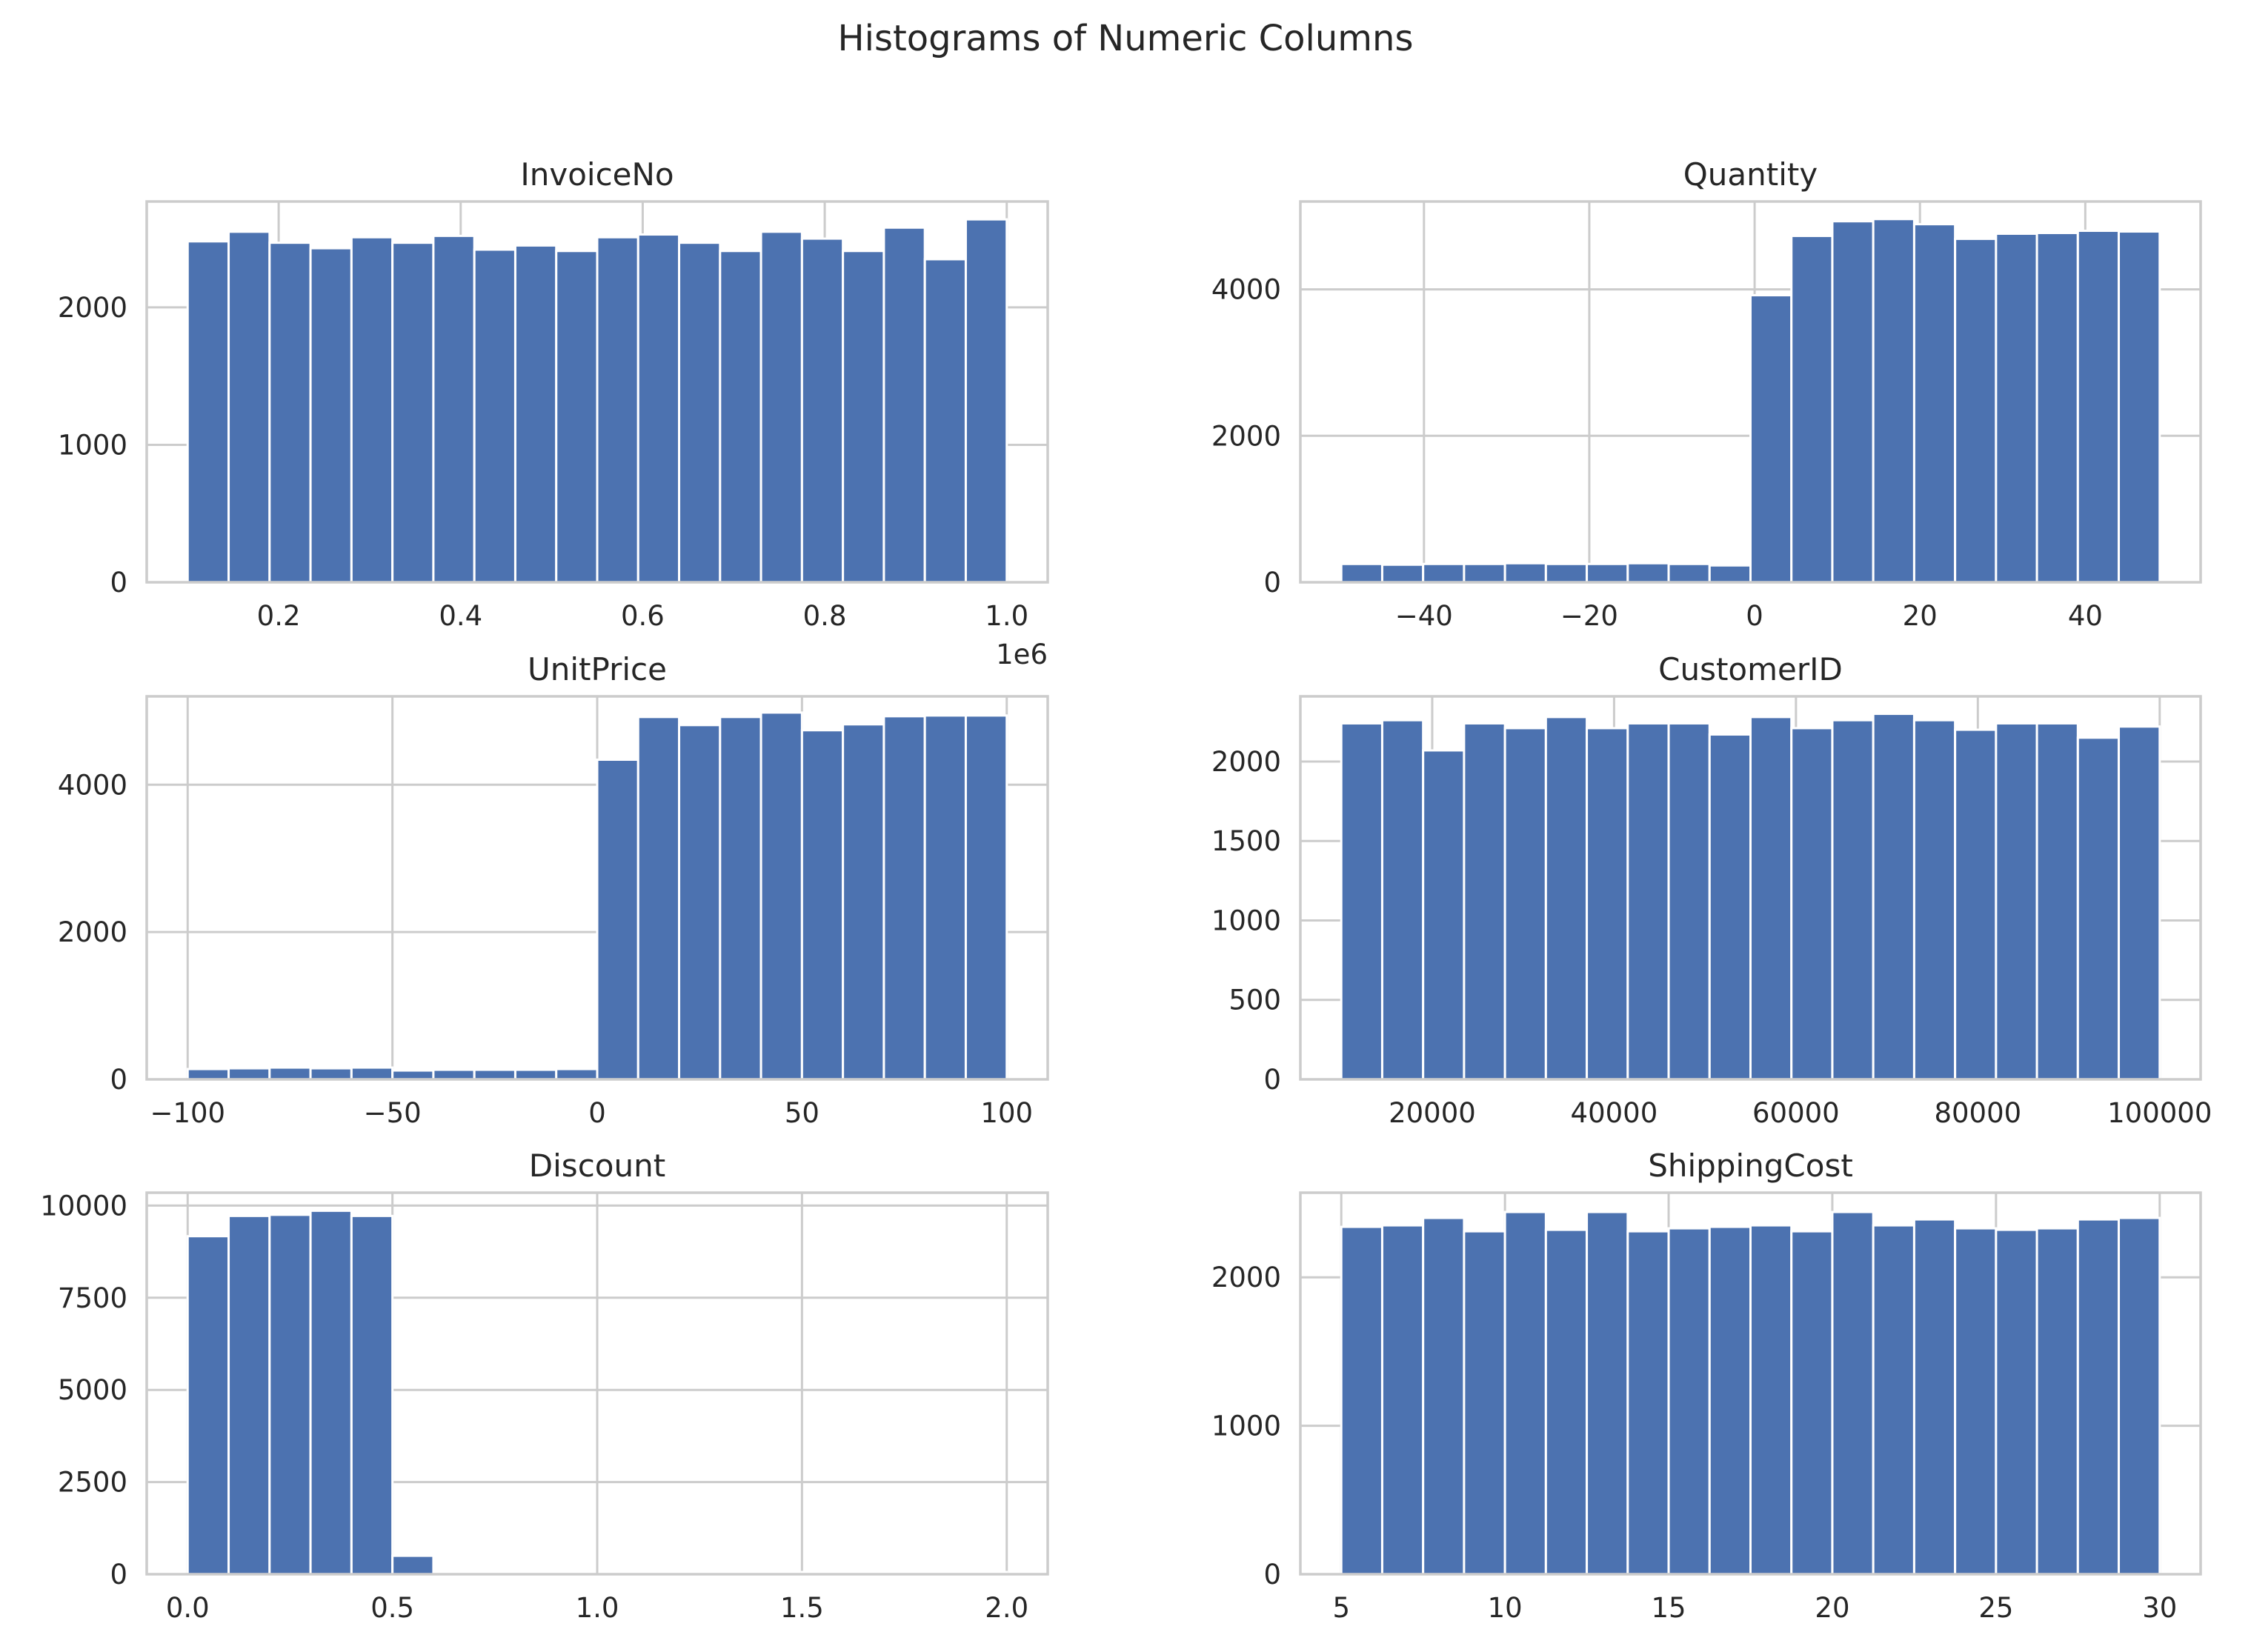  Describe the element at coordinates (1254, 1000) in the screenshot. I see `y-tick-label: 500` at that location.